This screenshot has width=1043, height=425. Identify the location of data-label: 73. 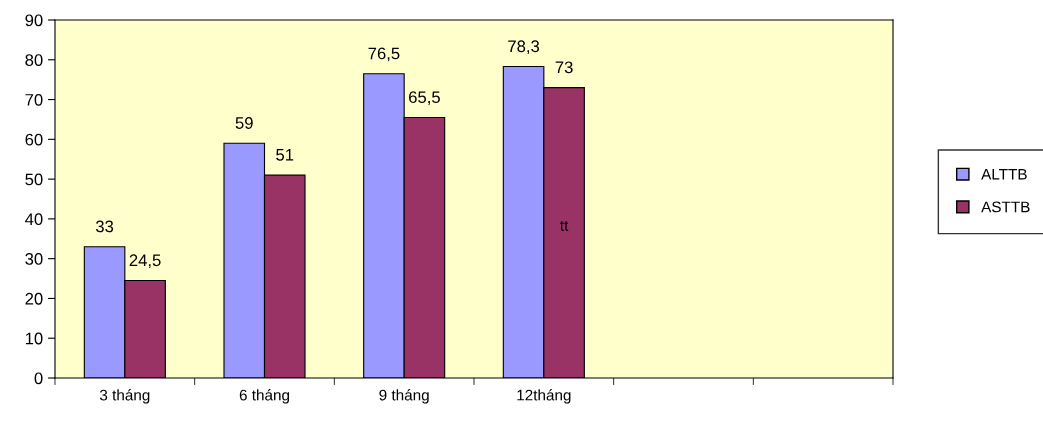
(564, 67).